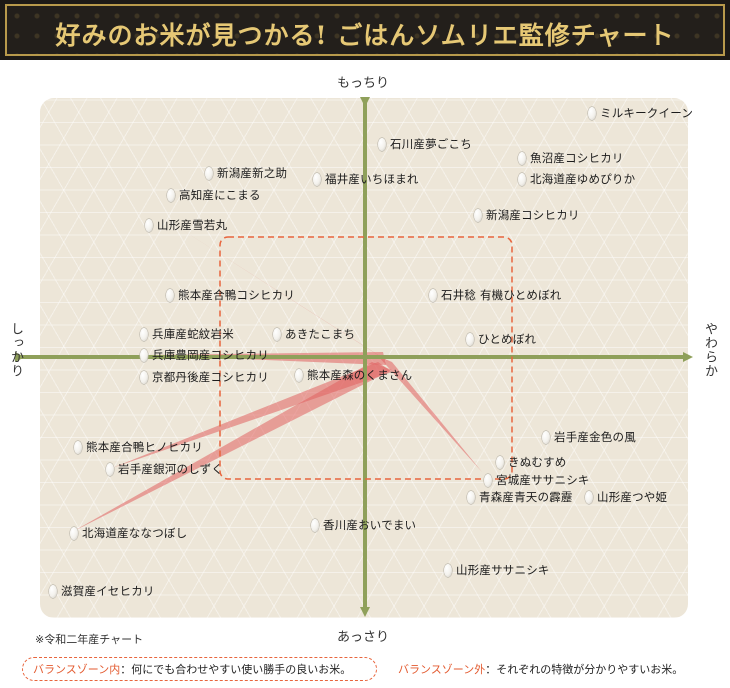 Image resolution: width=730 pixels, height=688 pixels. Describe the element at coordinates (495, 295) in the screenshot. I see `rice-item: 石井稔 有機ひとめぼれ` at that location.